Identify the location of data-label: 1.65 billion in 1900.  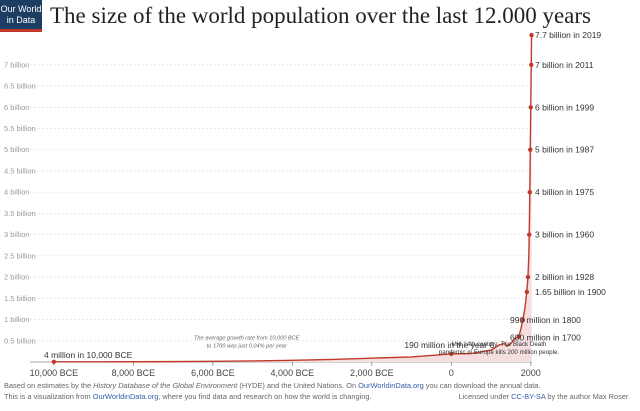
(570, 292).